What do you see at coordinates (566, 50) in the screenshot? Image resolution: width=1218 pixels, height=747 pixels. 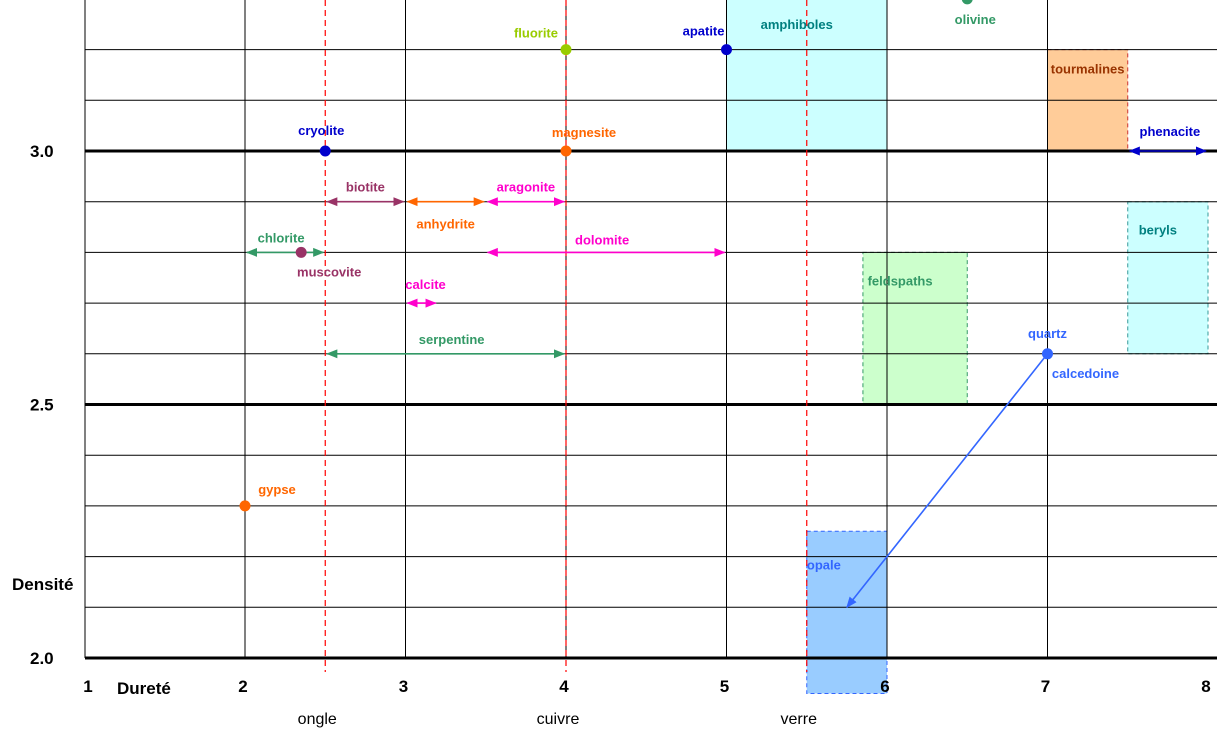 I see `point-fluorite` at bounding box center [566, 50].